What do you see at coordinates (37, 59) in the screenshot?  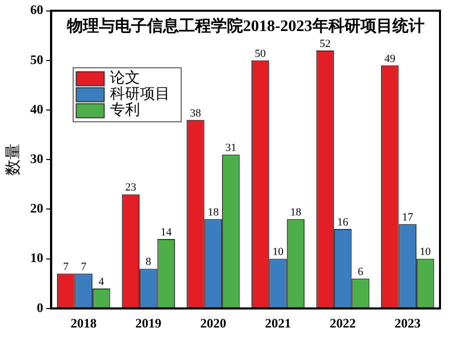 I see `y-tick-label: 50` at bounding box center [37, 59].